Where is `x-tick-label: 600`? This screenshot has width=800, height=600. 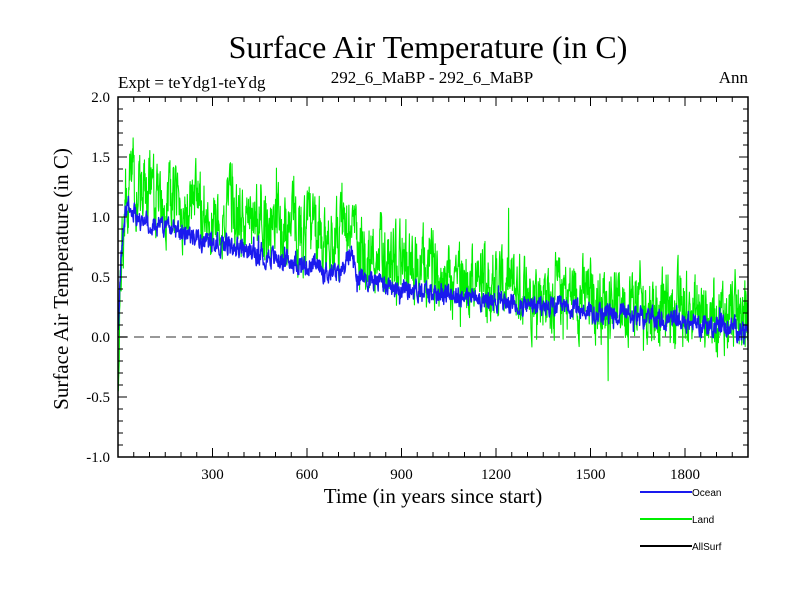
x-tick-label: 600 is located at coordinates (307, 475).